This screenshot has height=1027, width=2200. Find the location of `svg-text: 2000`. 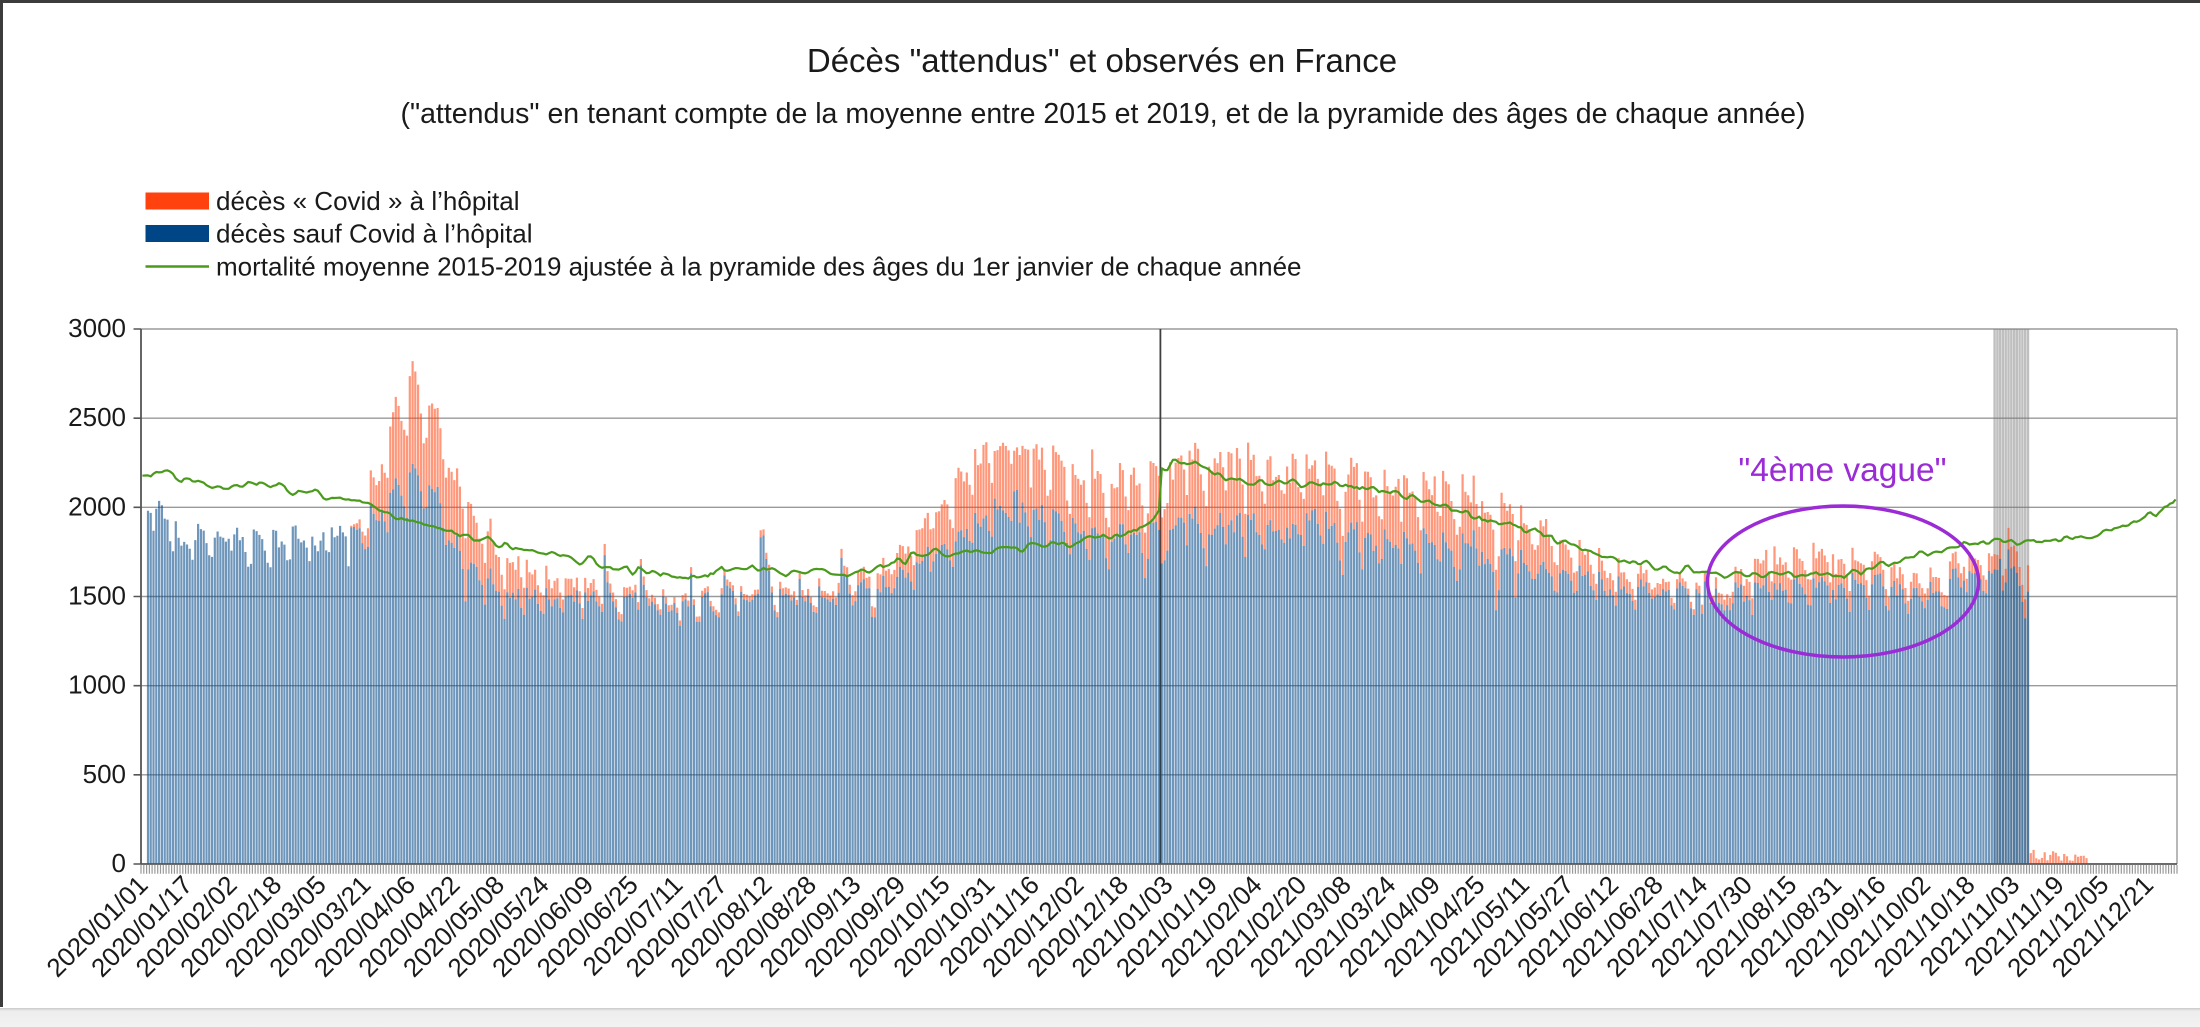

svg-text: 2000 is located at coordinates (97, 506).